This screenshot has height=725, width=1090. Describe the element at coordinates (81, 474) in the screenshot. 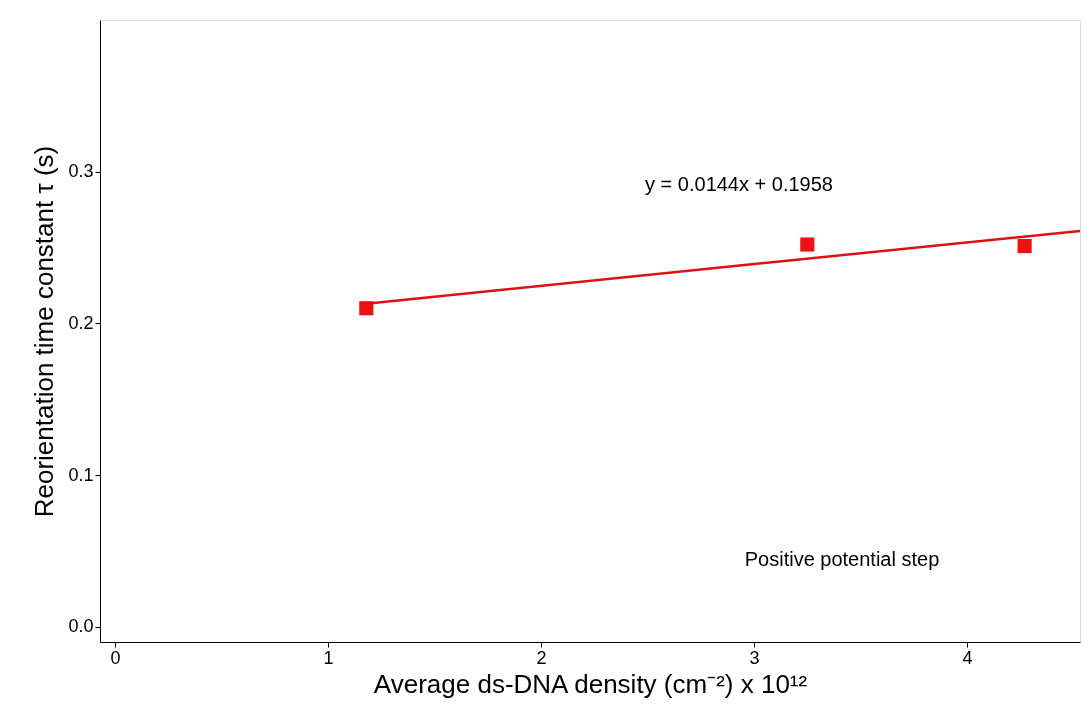

I see `y-tick-label: 0.1` at that location.